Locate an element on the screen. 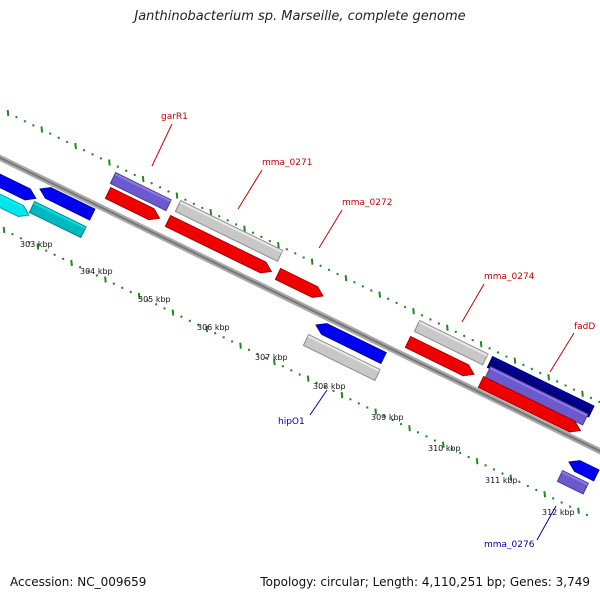 Image resolution: width=600 pixels, height=600 pixels. scale-label: 308 kbp is located at coordinates (329, 386).